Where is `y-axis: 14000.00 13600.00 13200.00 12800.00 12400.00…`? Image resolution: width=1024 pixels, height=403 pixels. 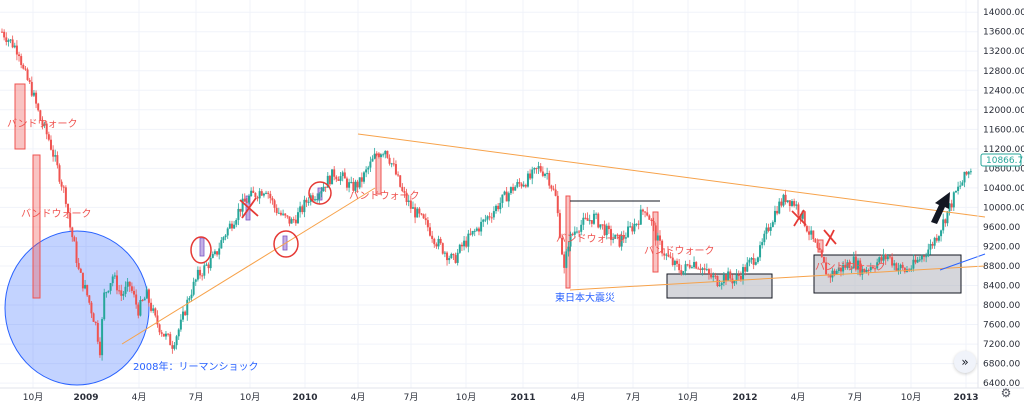
y-axis: 14000.00 13600.00 13200.00 12800.00 12400.00… is located at coordinates (1003, 198).